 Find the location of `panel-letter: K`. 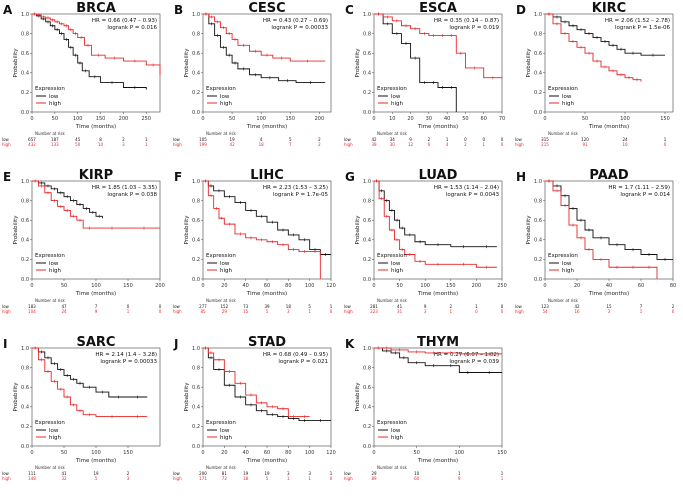

panel-letter: K is located at coordinates (350, 344).